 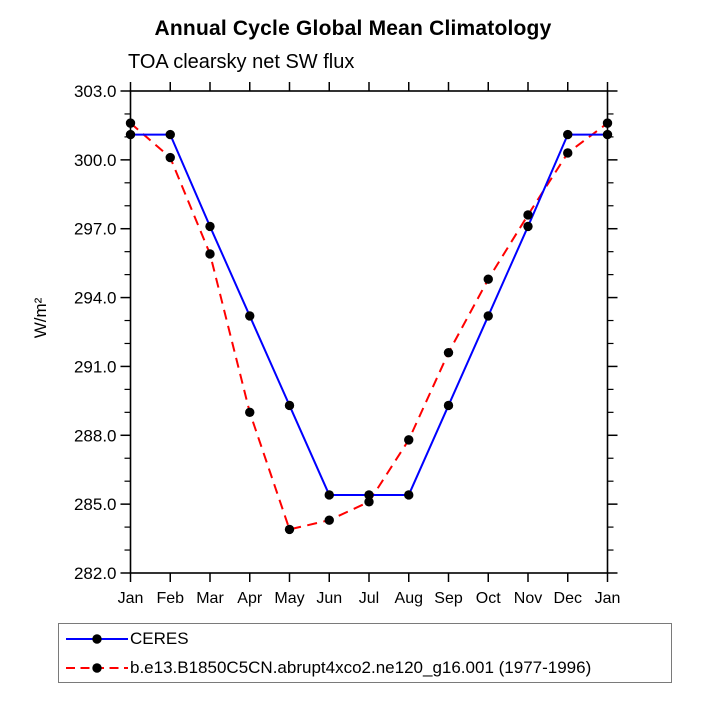 I want to click on y-tick-label: 291.0, so click(x=95, y=366).